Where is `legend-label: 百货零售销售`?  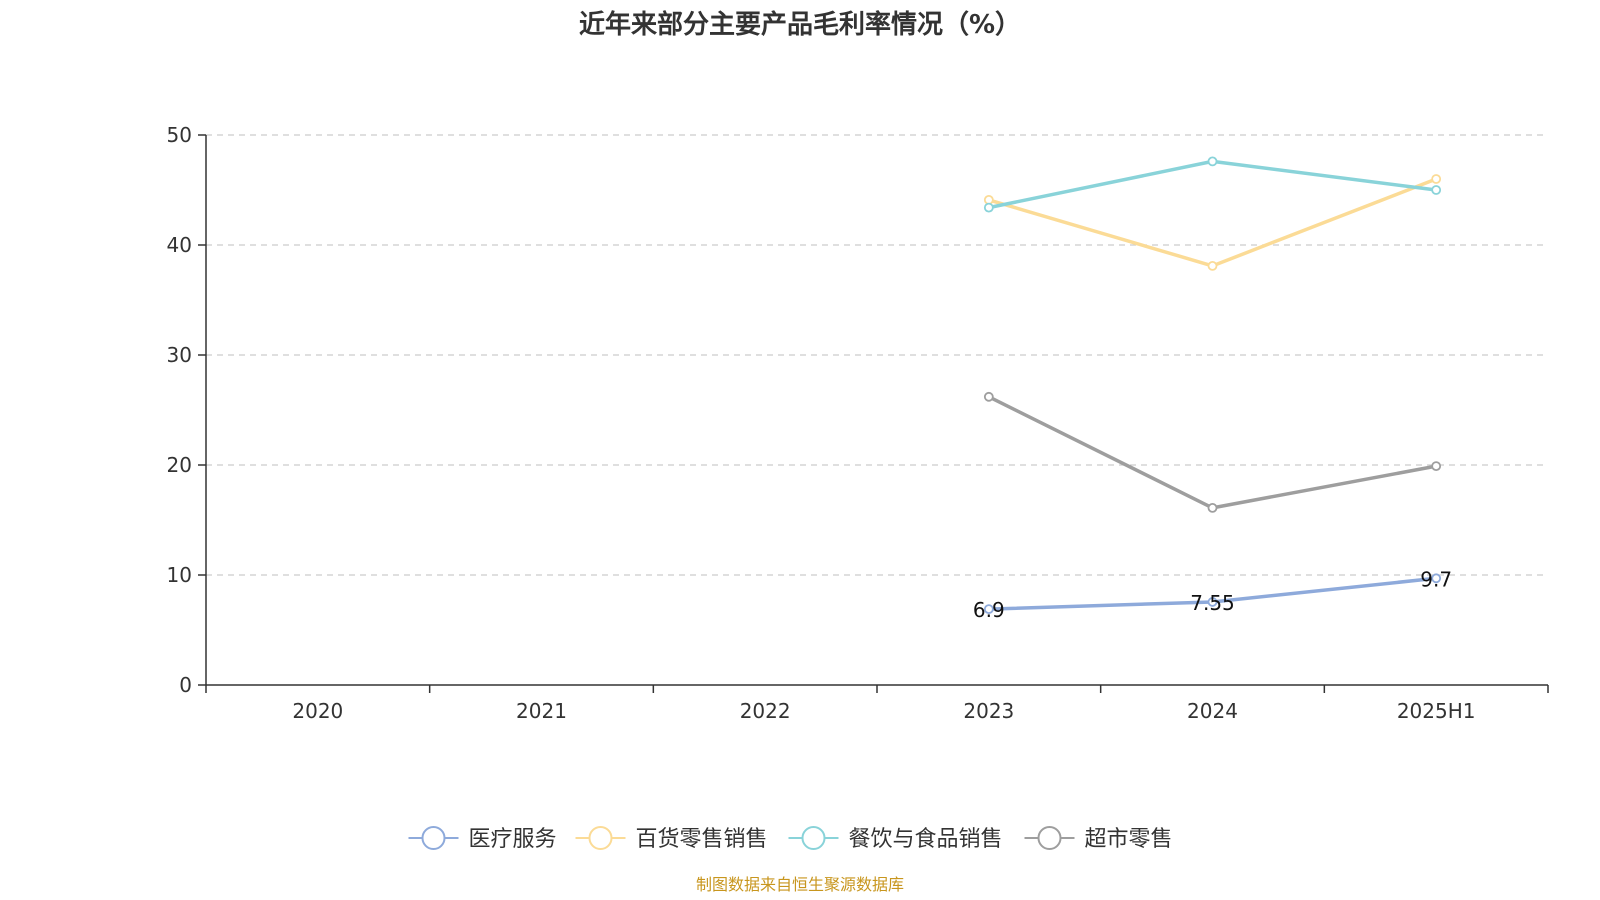
legend-label: 百货零售销售 is located at coordinates (702, 839).